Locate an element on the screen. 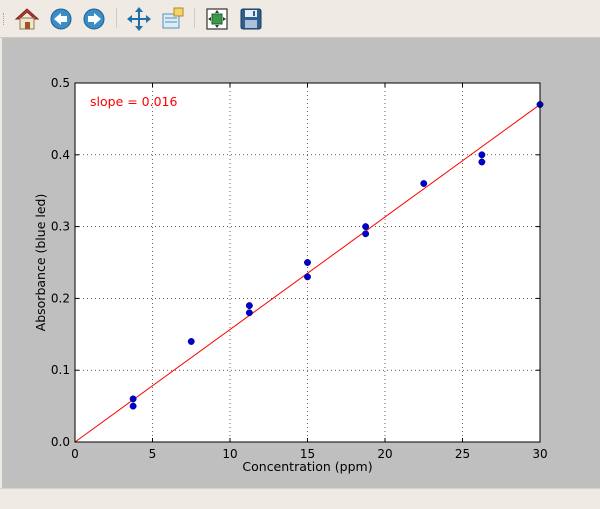 The image size is (600, 509). zoom-button is located at coordinates (173, 19).